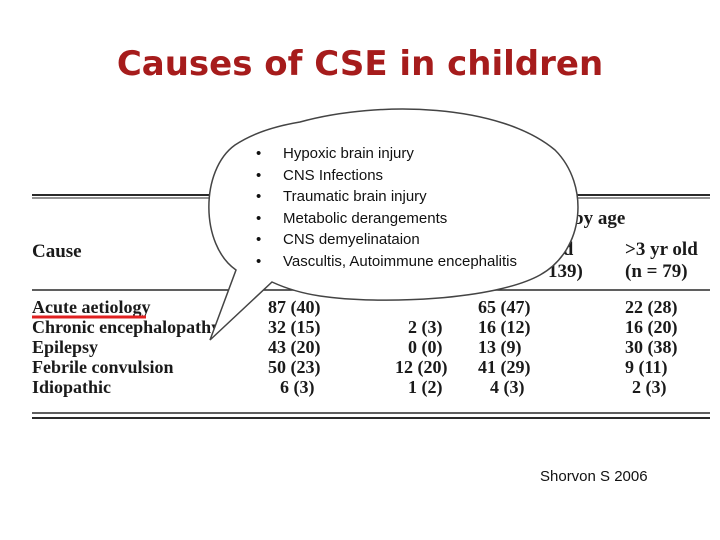 The height and width of the screenshot is (540, 720). Describe the element at coordinates (294, 327) in the screenshot. I see `row-total: 32 (15)` at that location.